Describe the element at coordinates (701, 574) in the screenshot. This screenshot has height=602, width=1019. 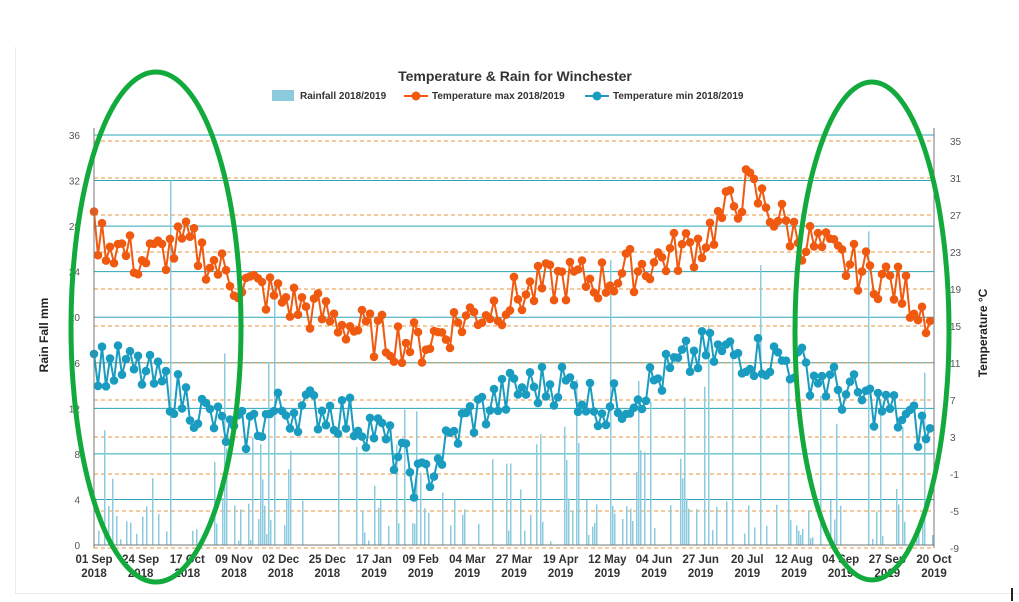
I see `x-tick-year: 2019` at that location.